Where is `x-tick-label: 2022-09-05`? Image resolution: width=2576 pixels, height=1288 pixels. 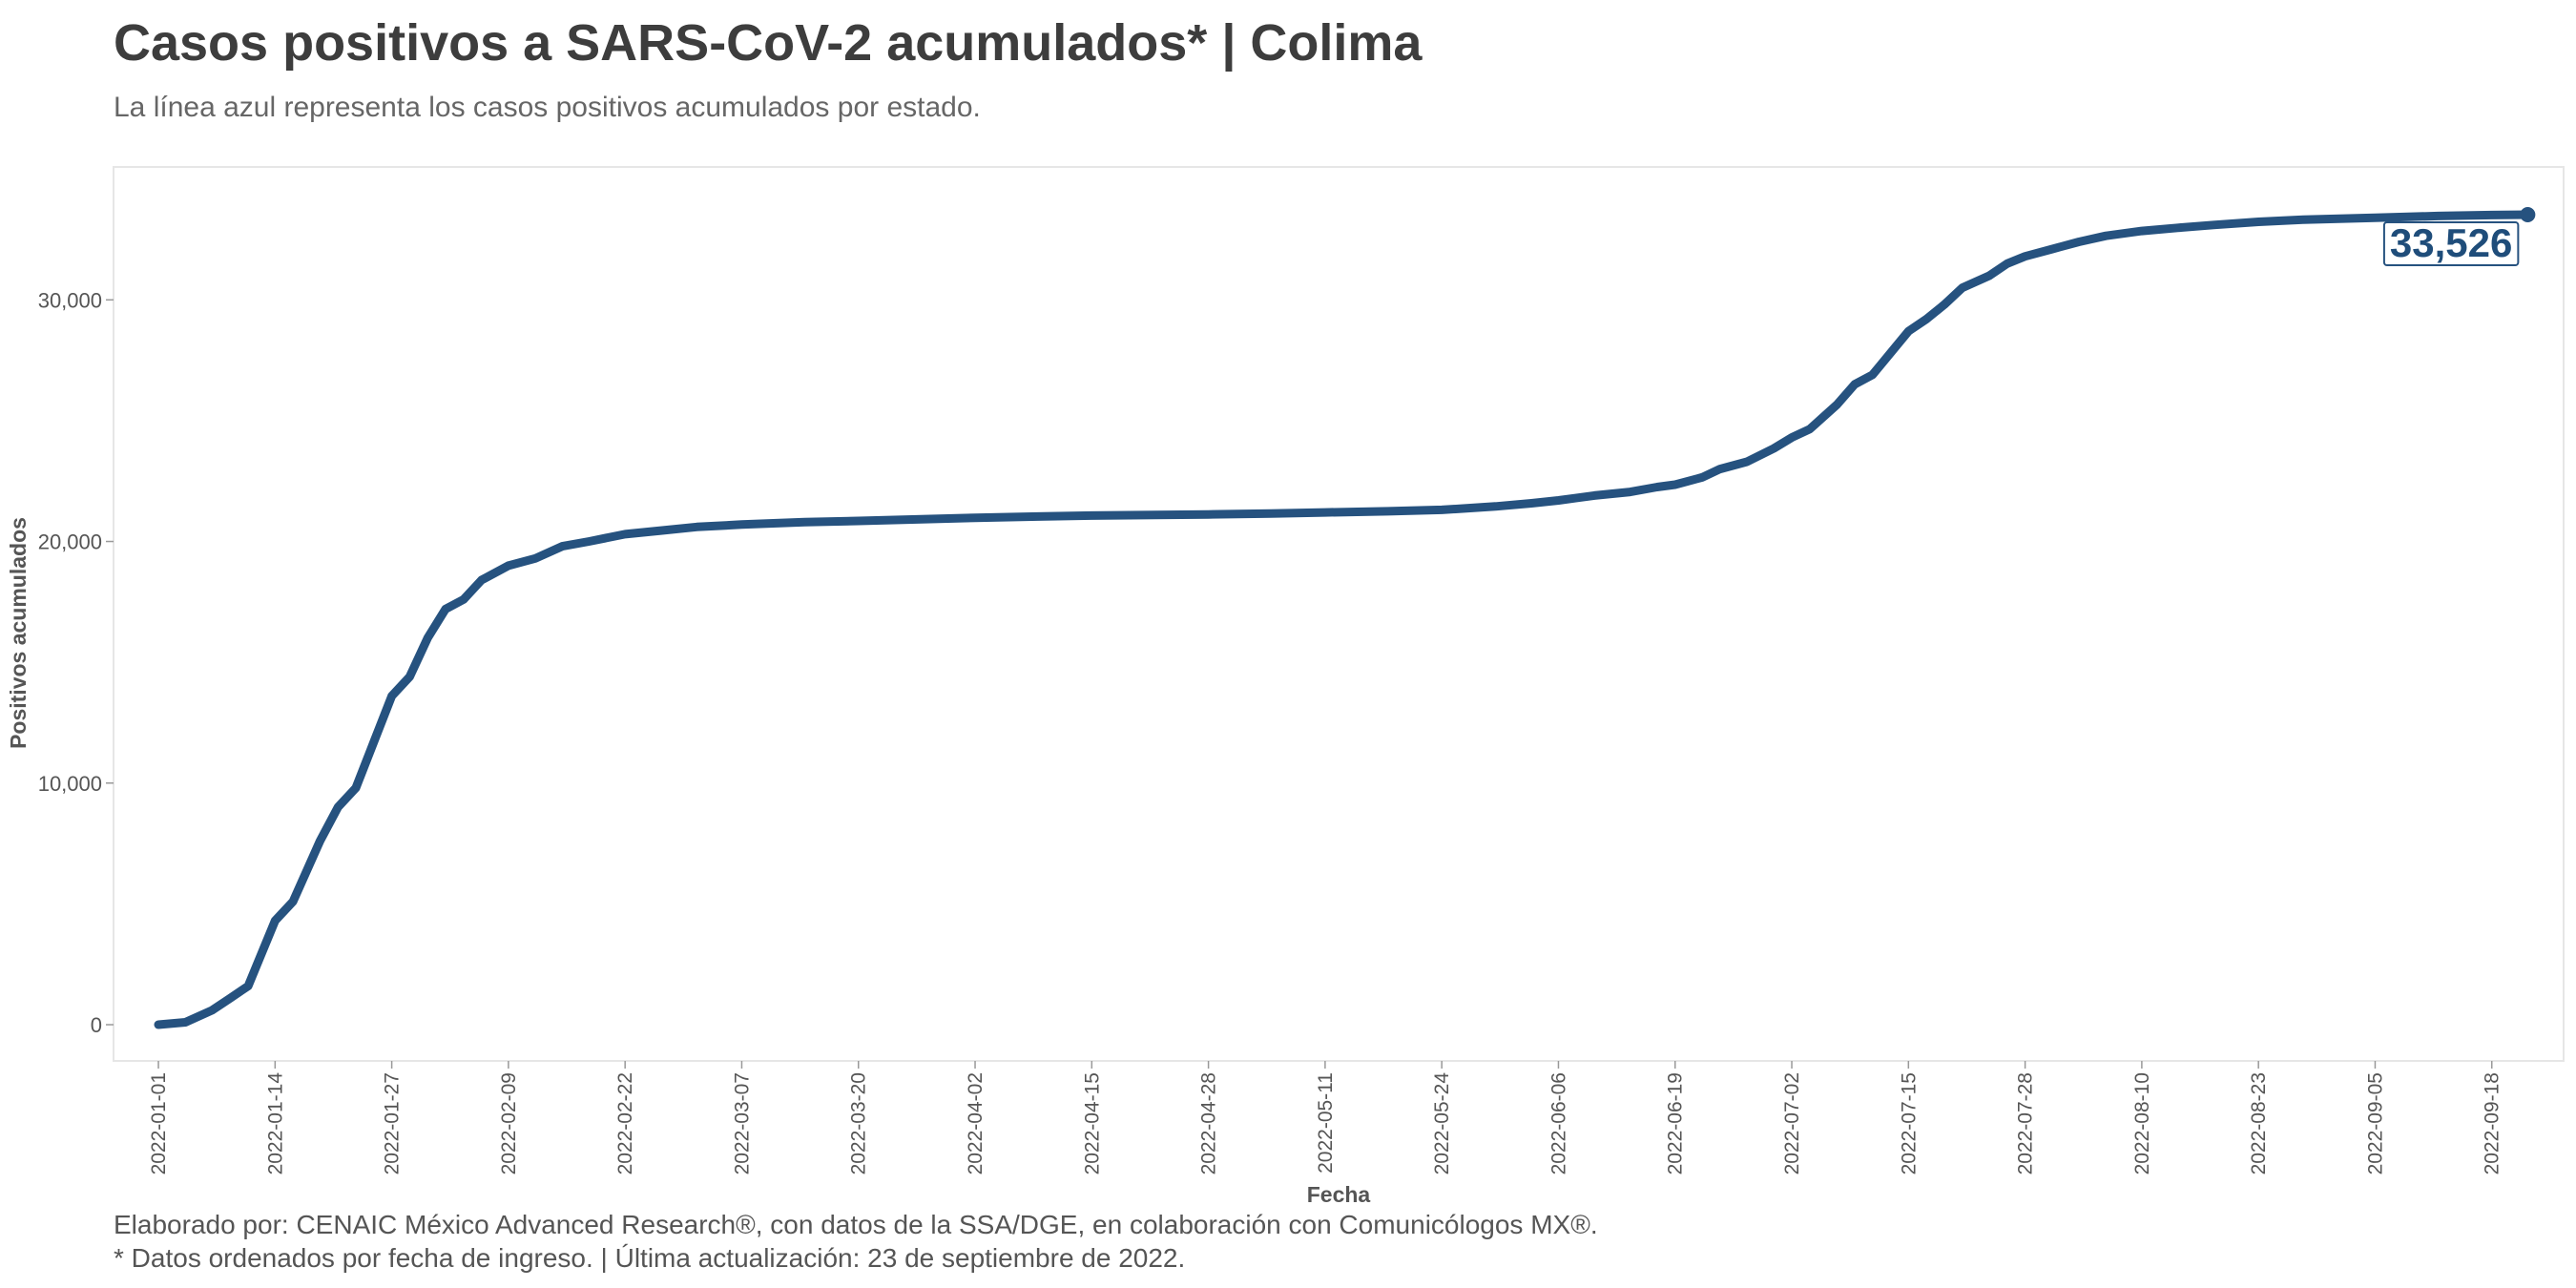 x-tick-label: 2022-09-05 is located at coordinates (2375, 1123).